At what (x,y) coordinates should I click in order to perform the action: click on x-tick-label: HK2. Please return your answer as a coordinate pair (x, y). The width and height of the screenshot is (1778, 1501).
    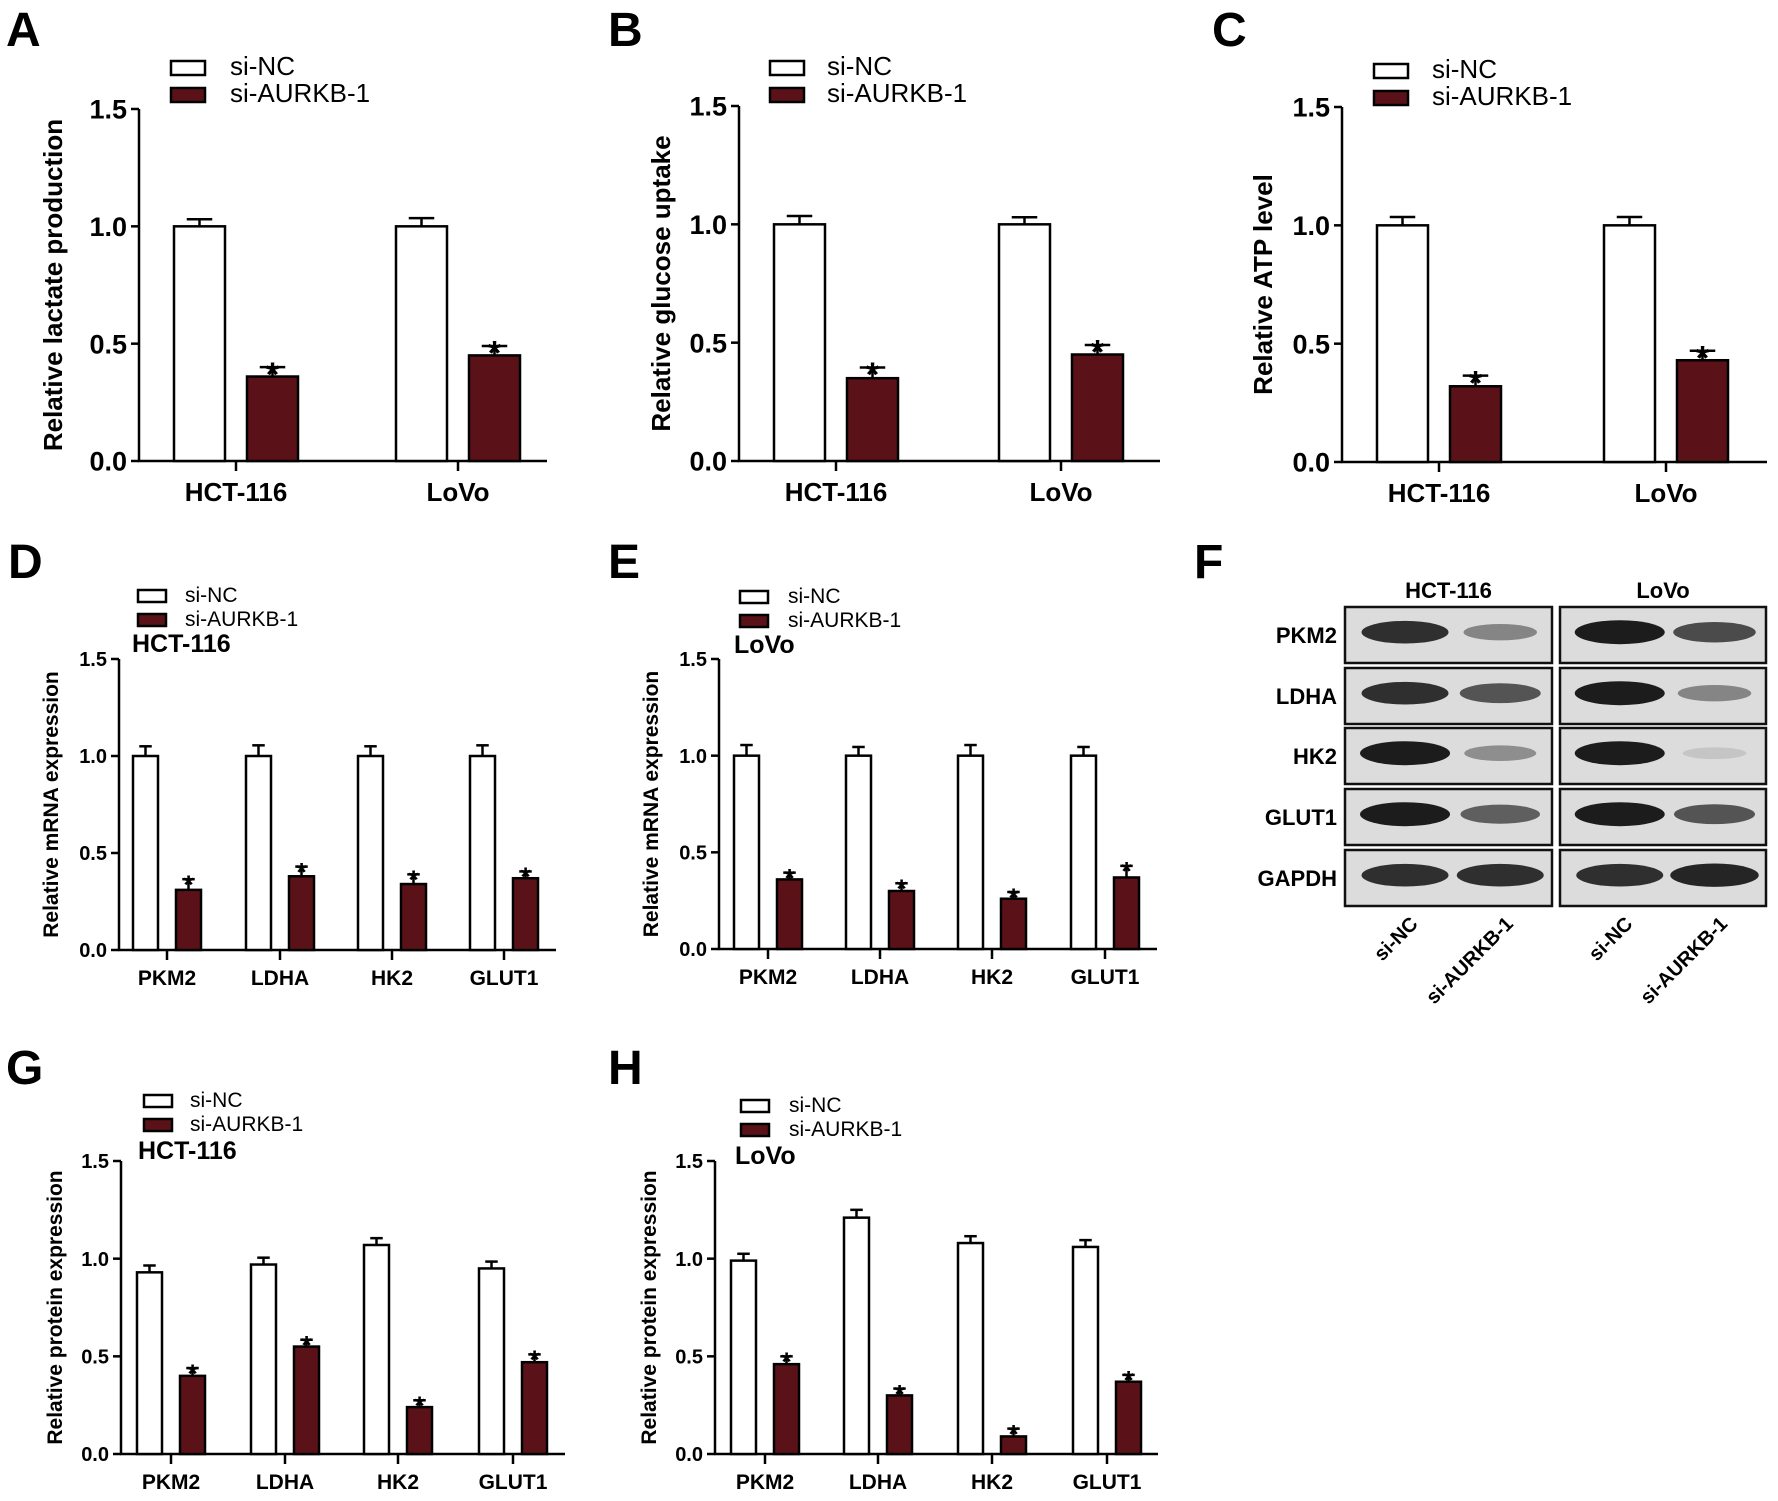
    Looking at the image, I should click on (398, 1482).